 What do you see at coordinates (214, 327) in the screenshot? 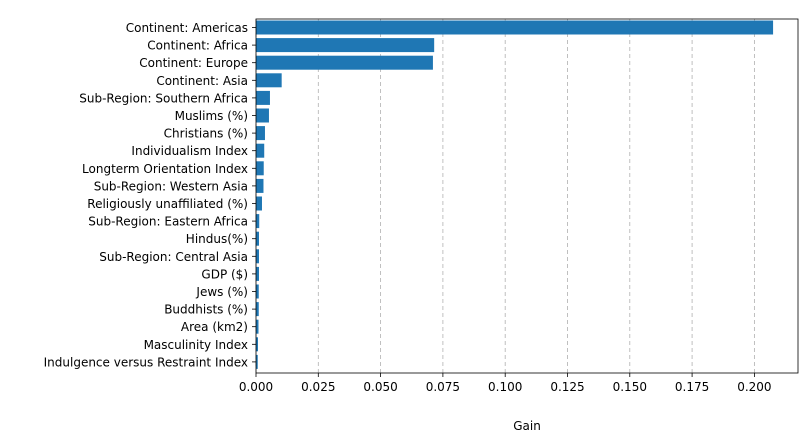
I see `y-tick-label: Area (km2)` at bounding box center [214, 327].